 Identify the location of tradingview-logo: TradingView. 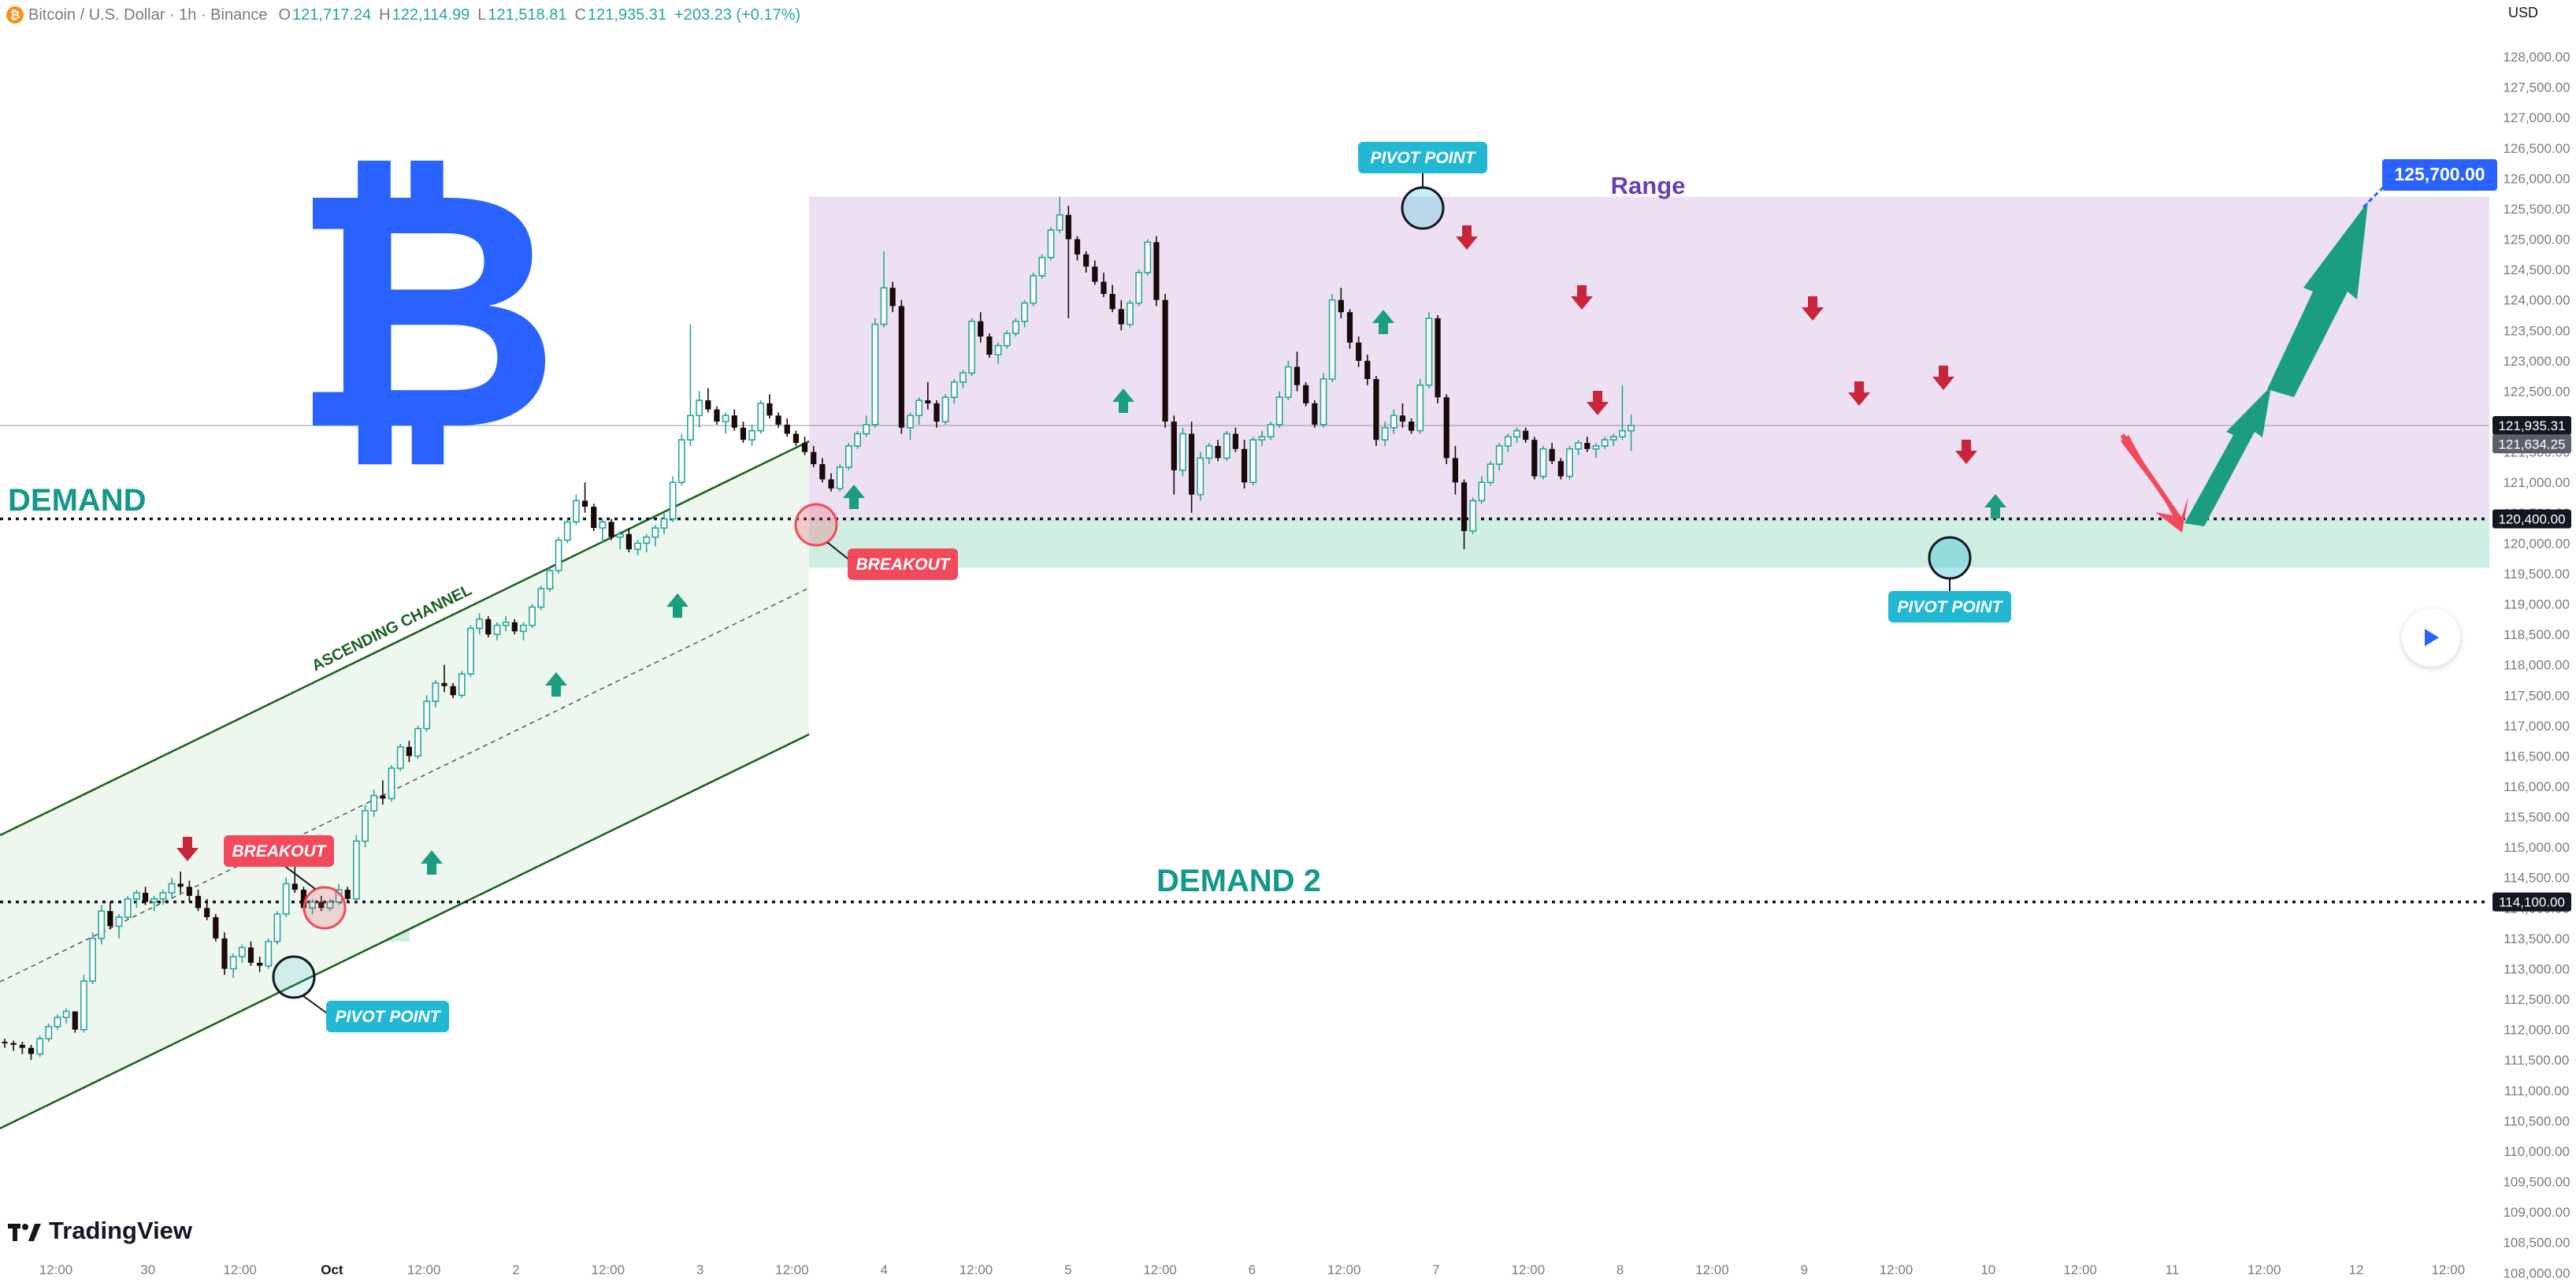
(100, 1231).